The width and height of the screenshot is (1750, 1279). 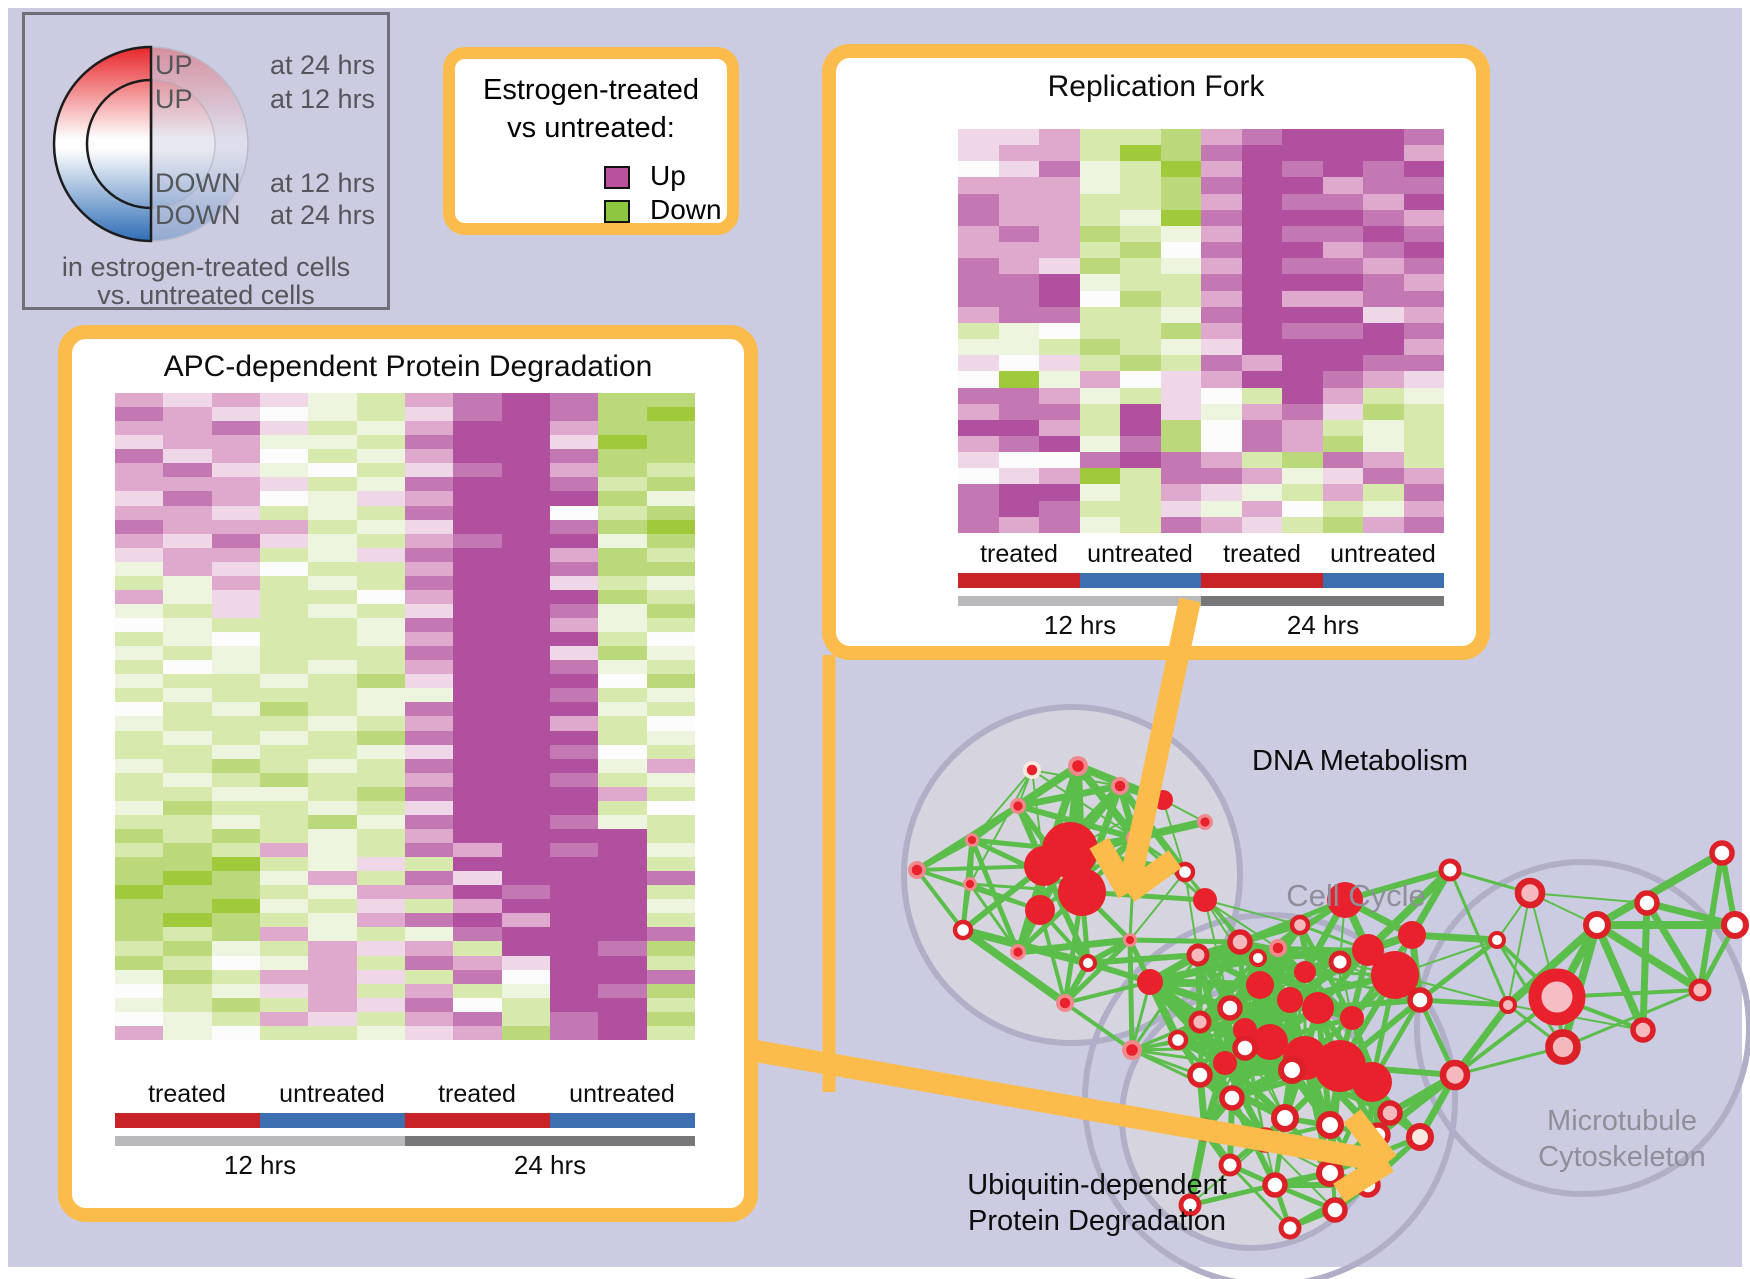 I want to click on ubiquitin-label-line1: Ubiquitin-dependent, so click(x=1097, y=1185).